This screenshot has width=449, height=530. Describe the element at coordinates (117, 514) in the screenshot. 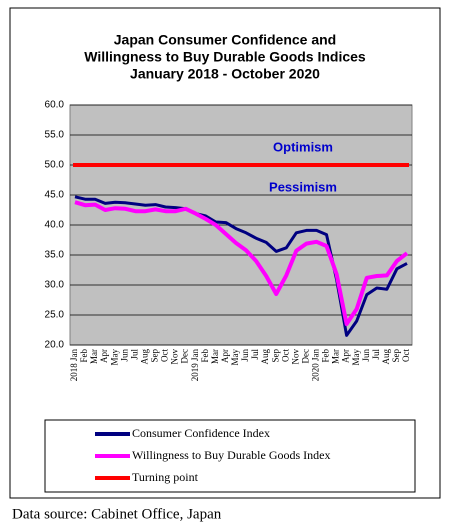

I see `source: Data source: Cabinet Office, Japan` at that location.